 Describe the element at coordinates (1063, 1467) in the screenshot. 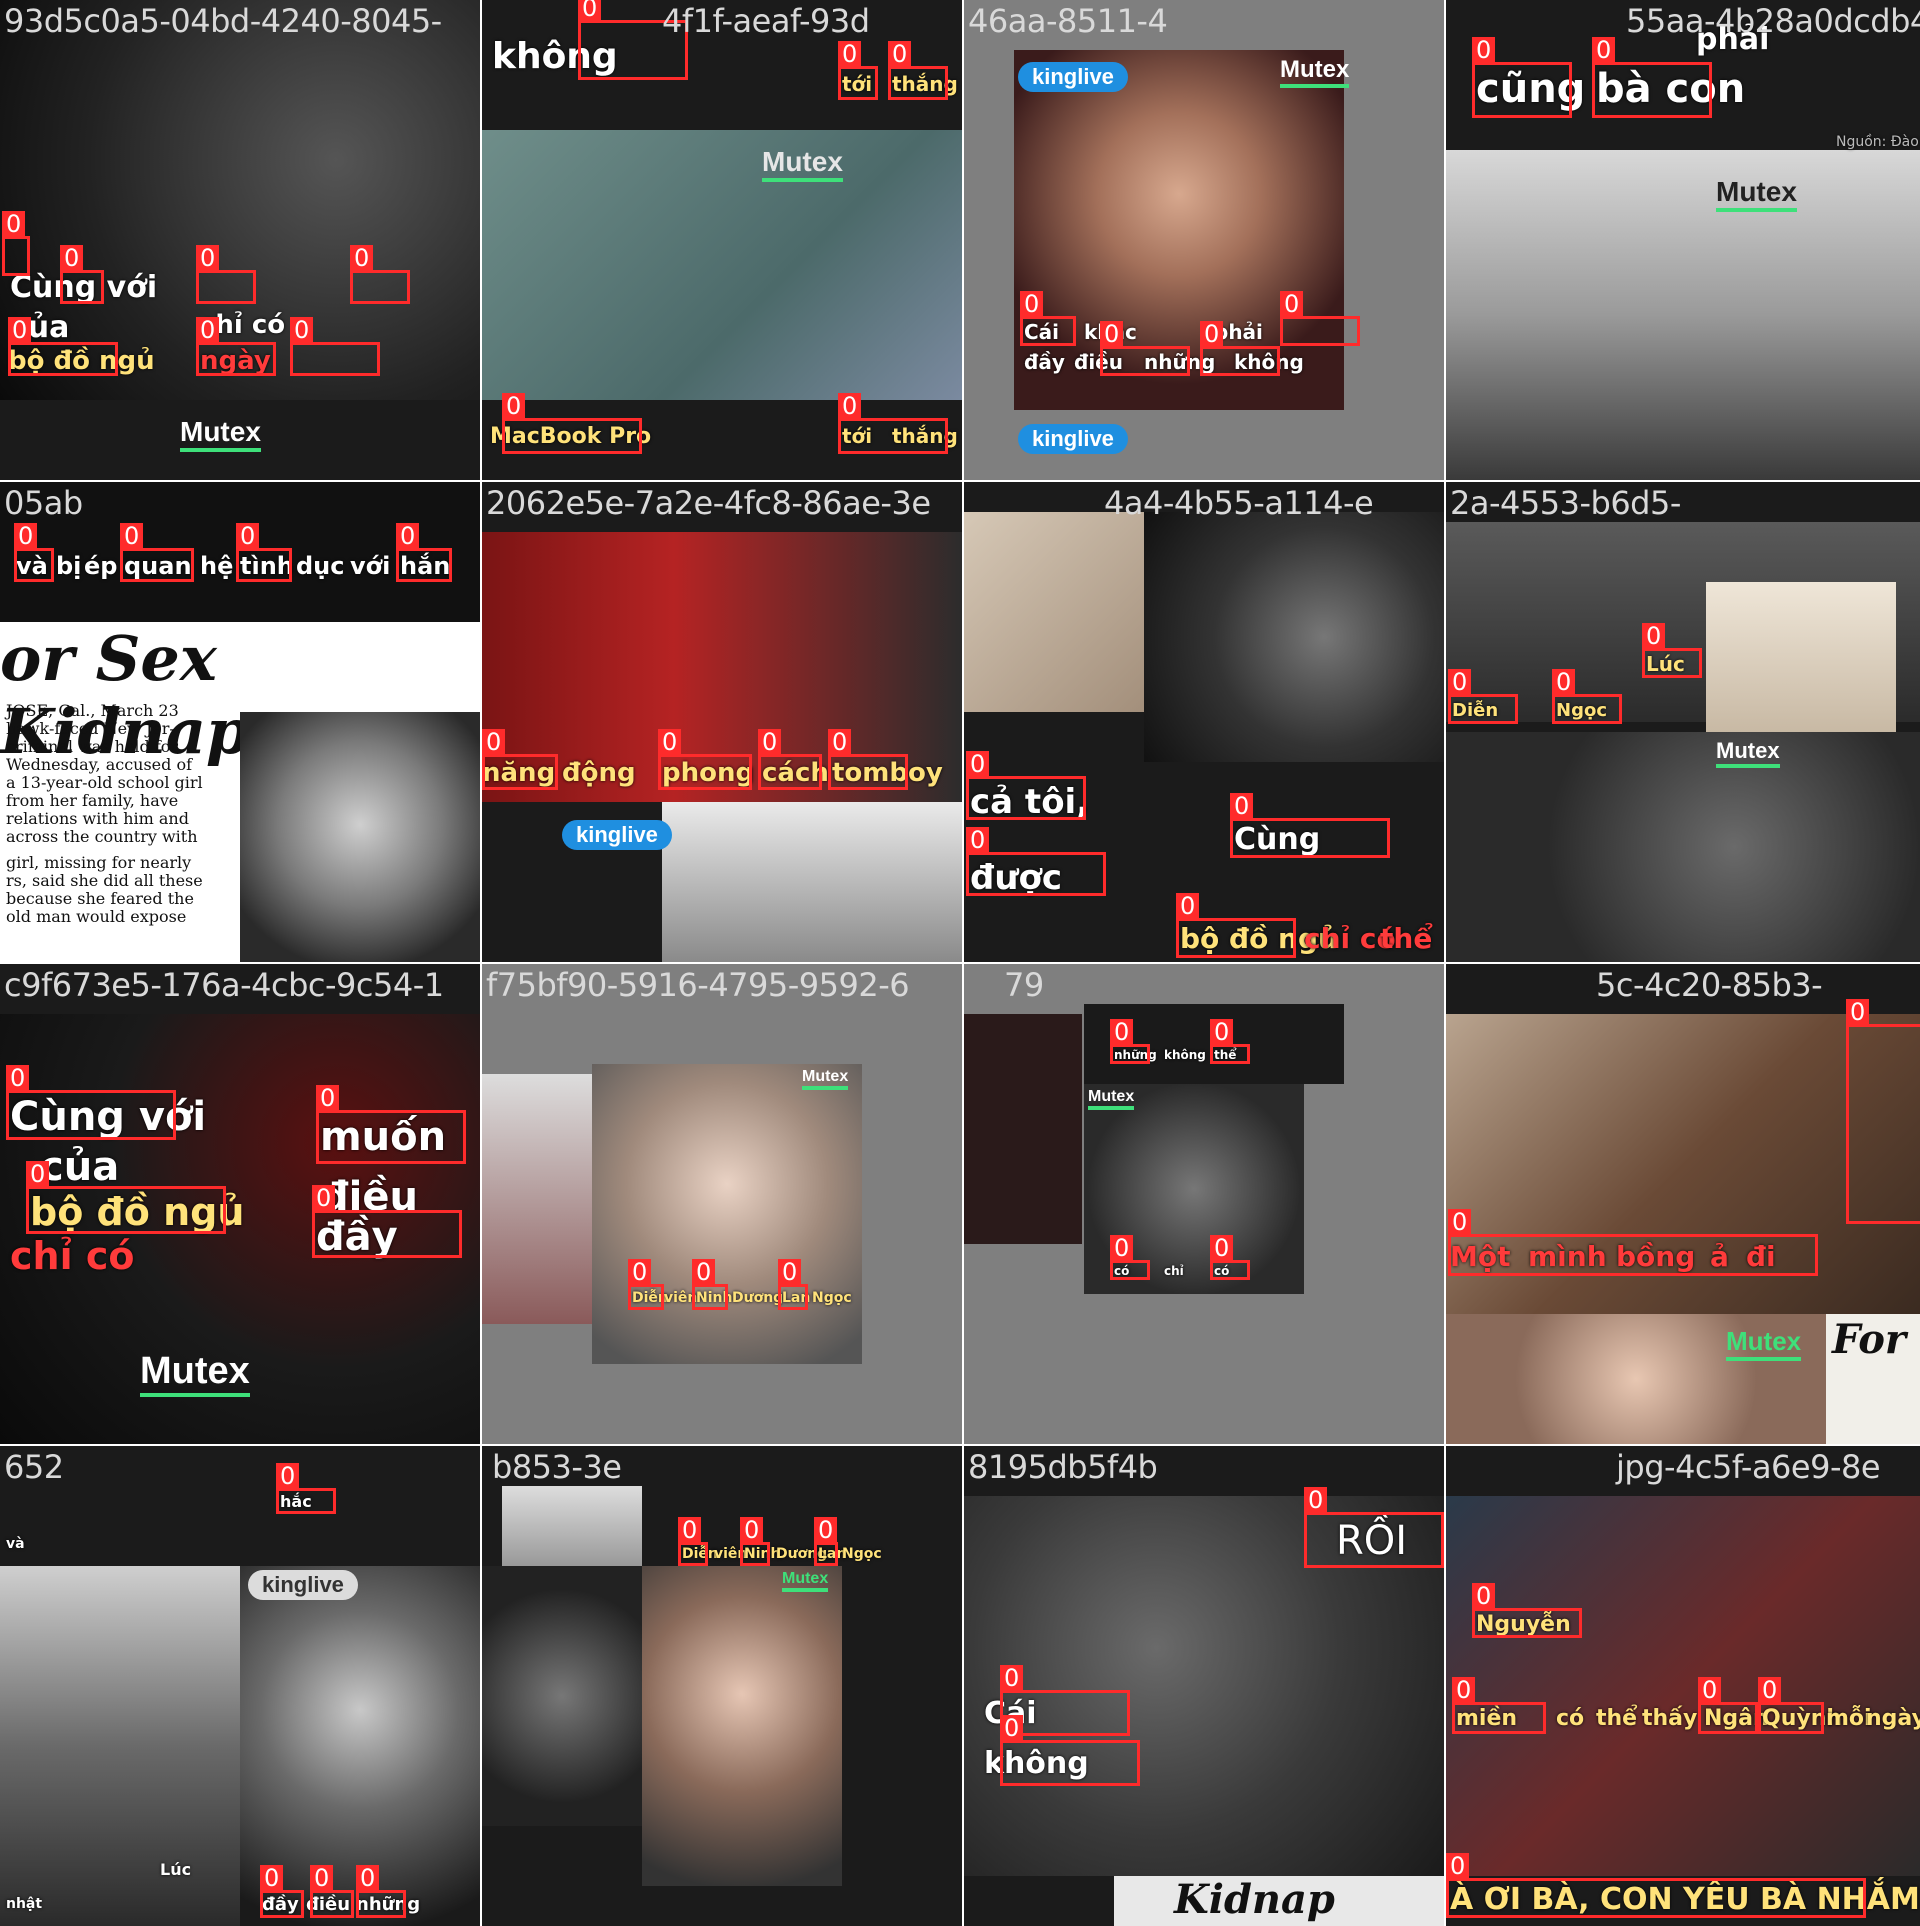

I see `tile-title: 8195db5f4b` at that location.